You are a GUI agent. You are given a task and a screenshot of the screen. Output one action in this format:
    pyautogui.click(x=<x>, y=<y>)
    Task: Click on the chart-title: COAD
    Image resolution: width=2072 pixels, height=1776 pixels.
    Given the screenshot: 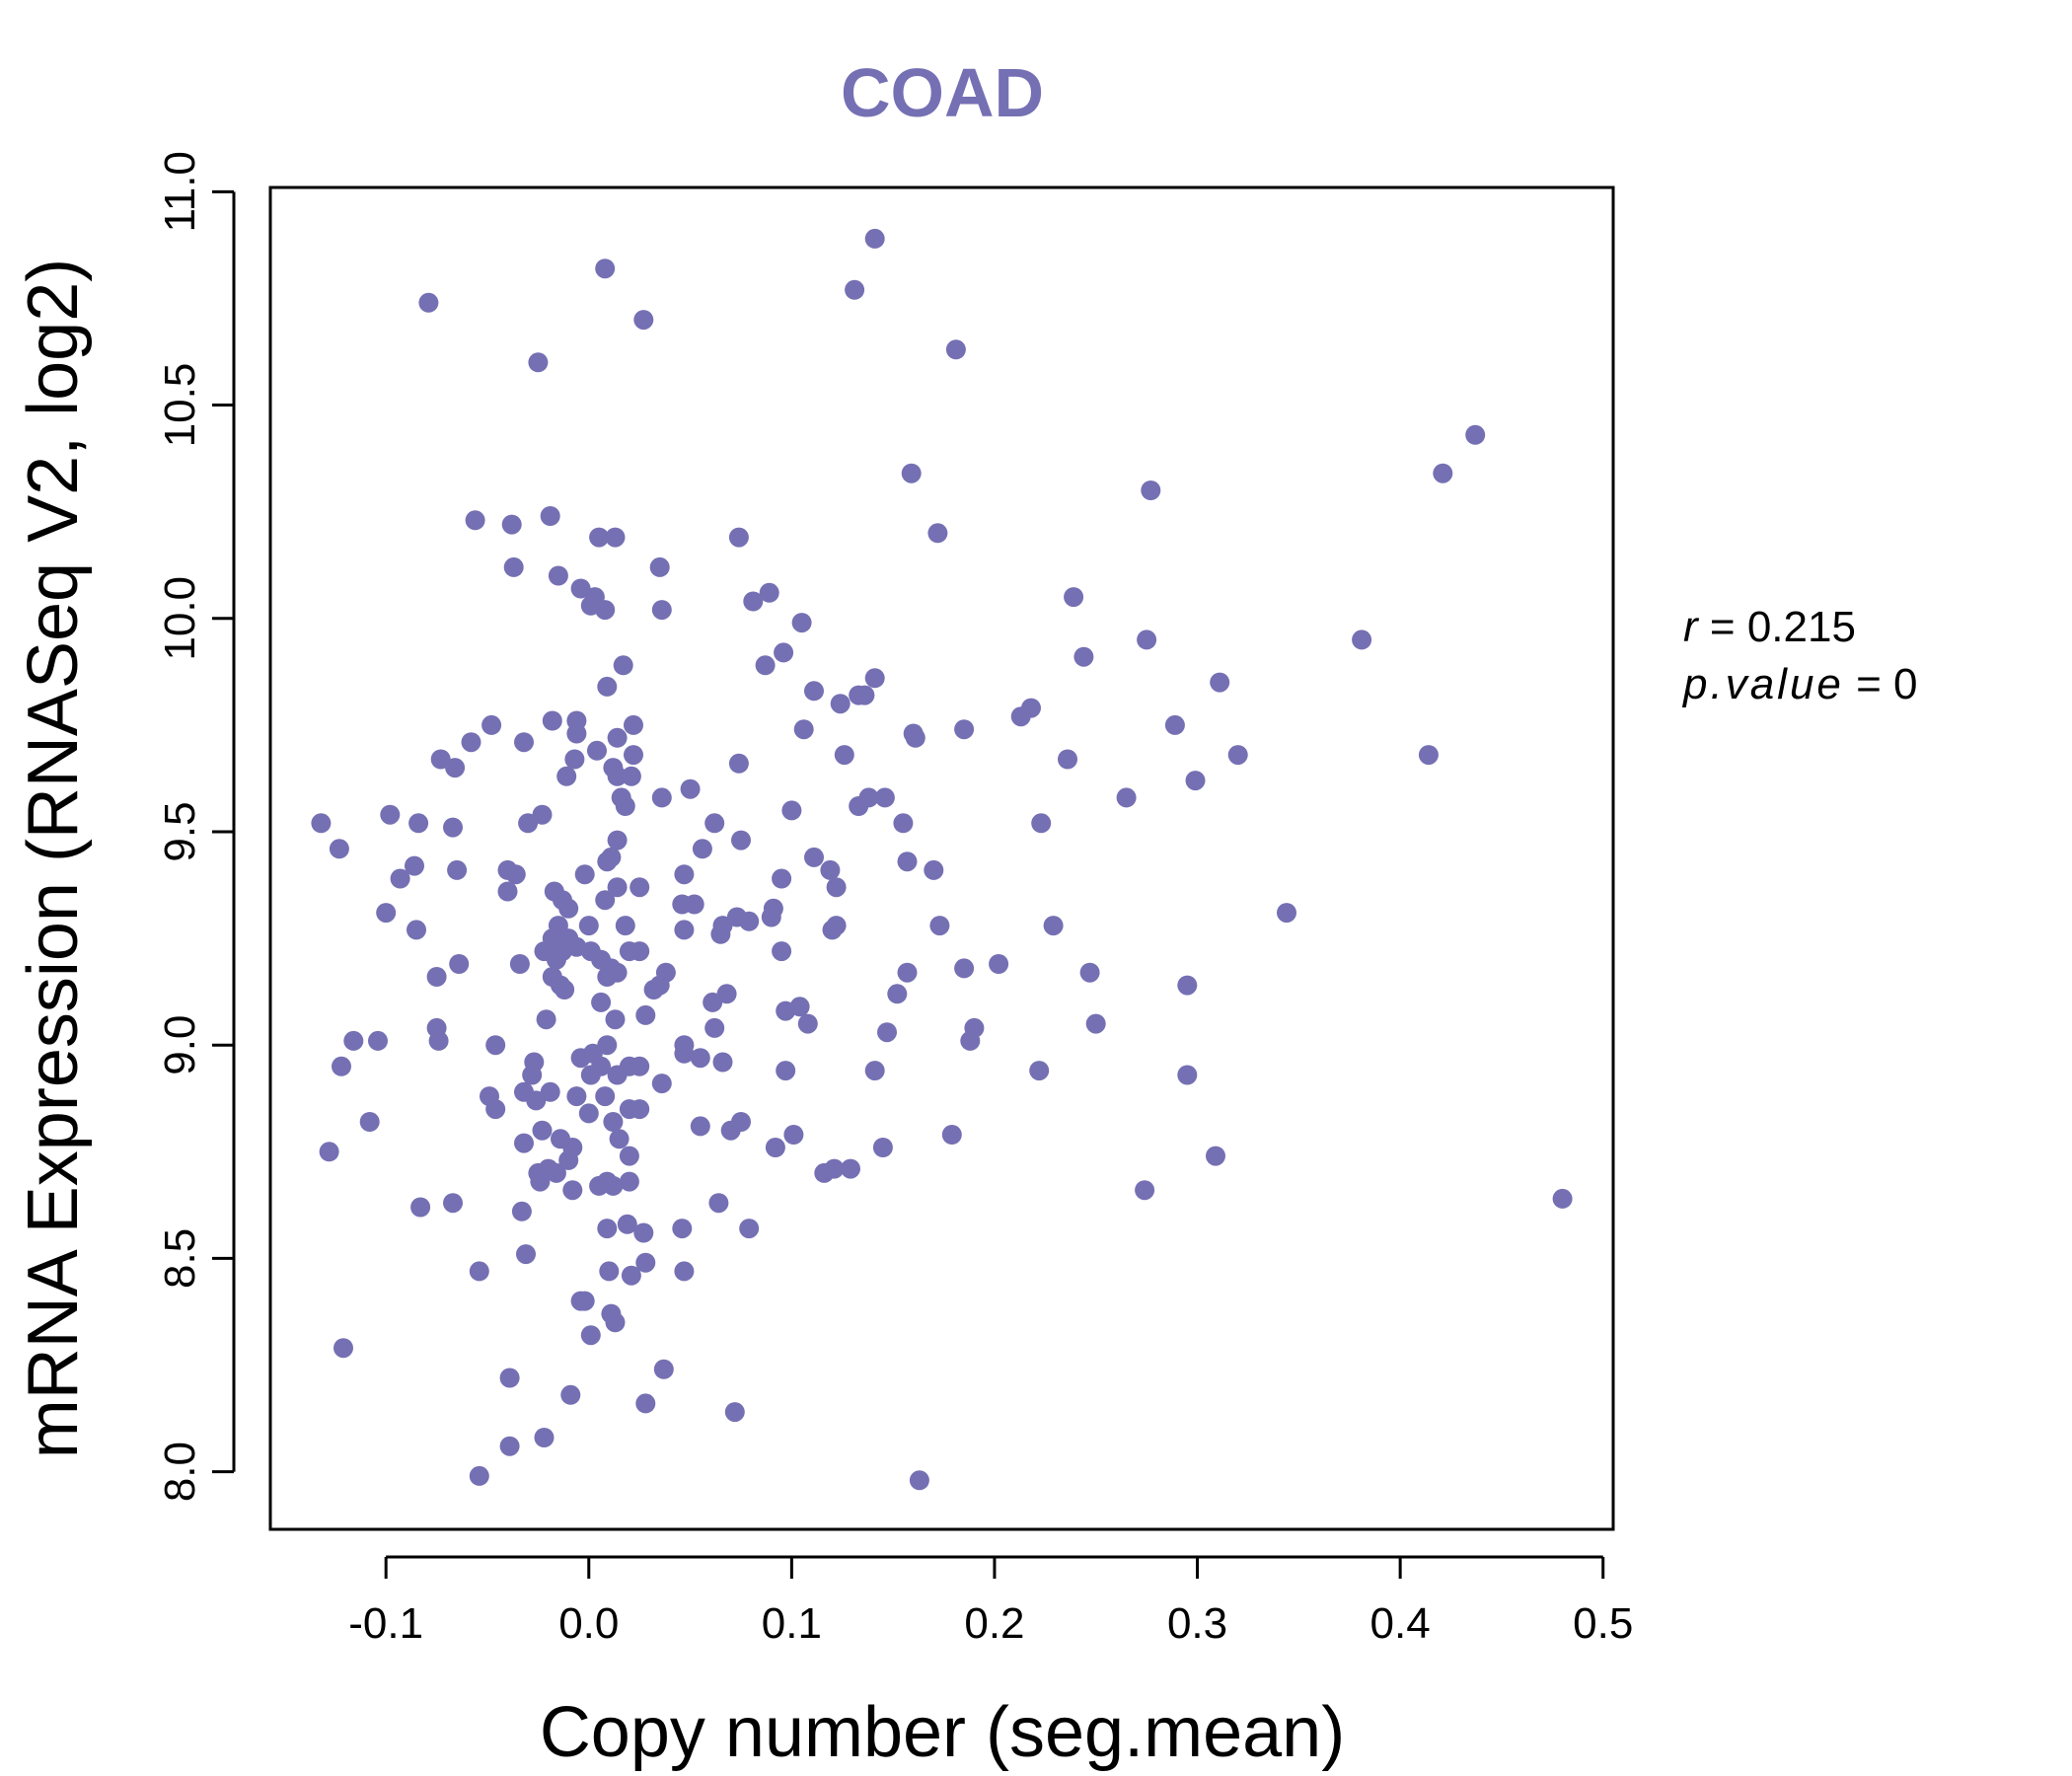 What is the action you would take?
    pyautogui.click(x=943, y=93)
    